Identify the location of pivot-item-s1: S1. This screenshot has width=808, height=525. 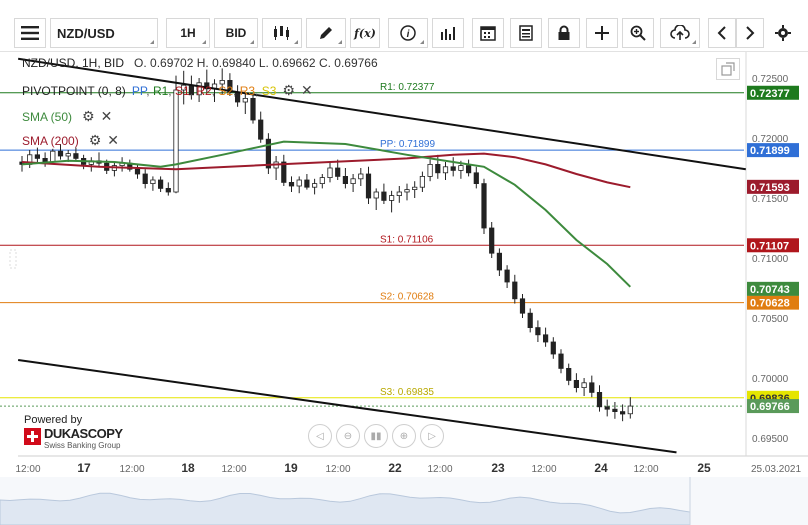
(182, 90).